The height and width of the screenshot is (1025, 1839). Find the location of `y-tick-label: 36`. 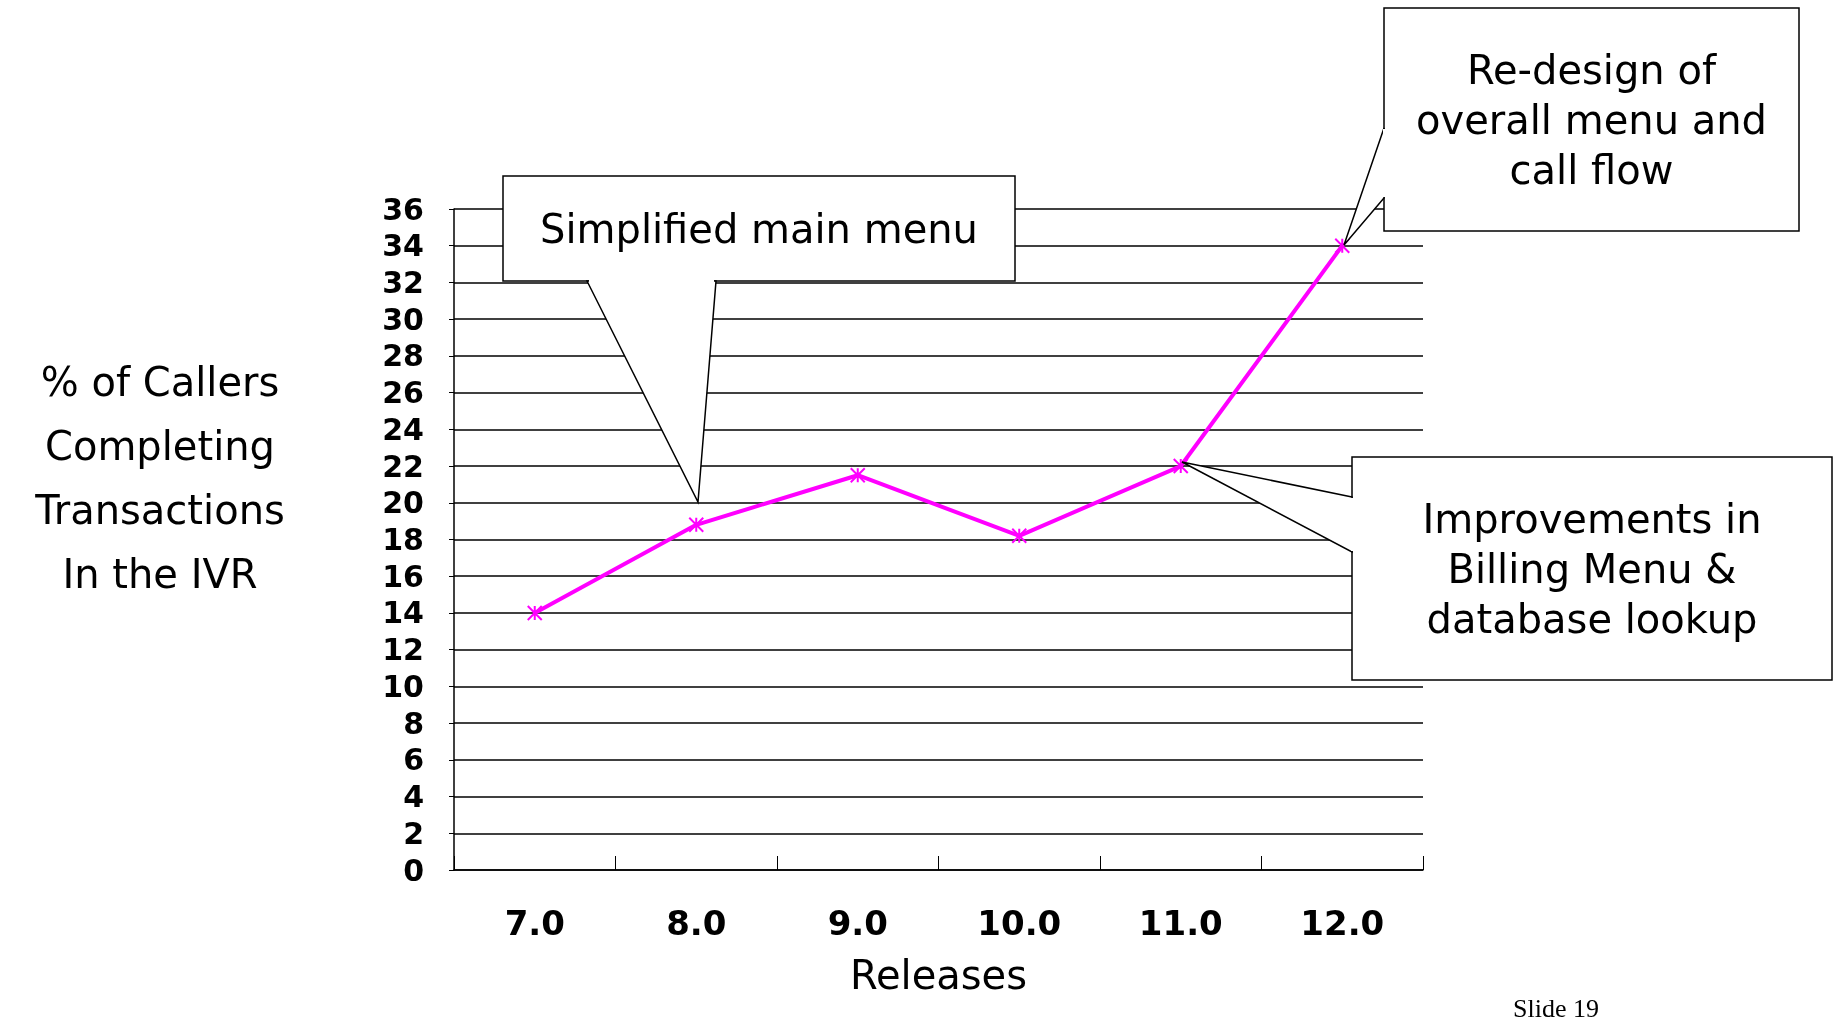

y-tick-label: 36 is located at coordinates (403, 209).